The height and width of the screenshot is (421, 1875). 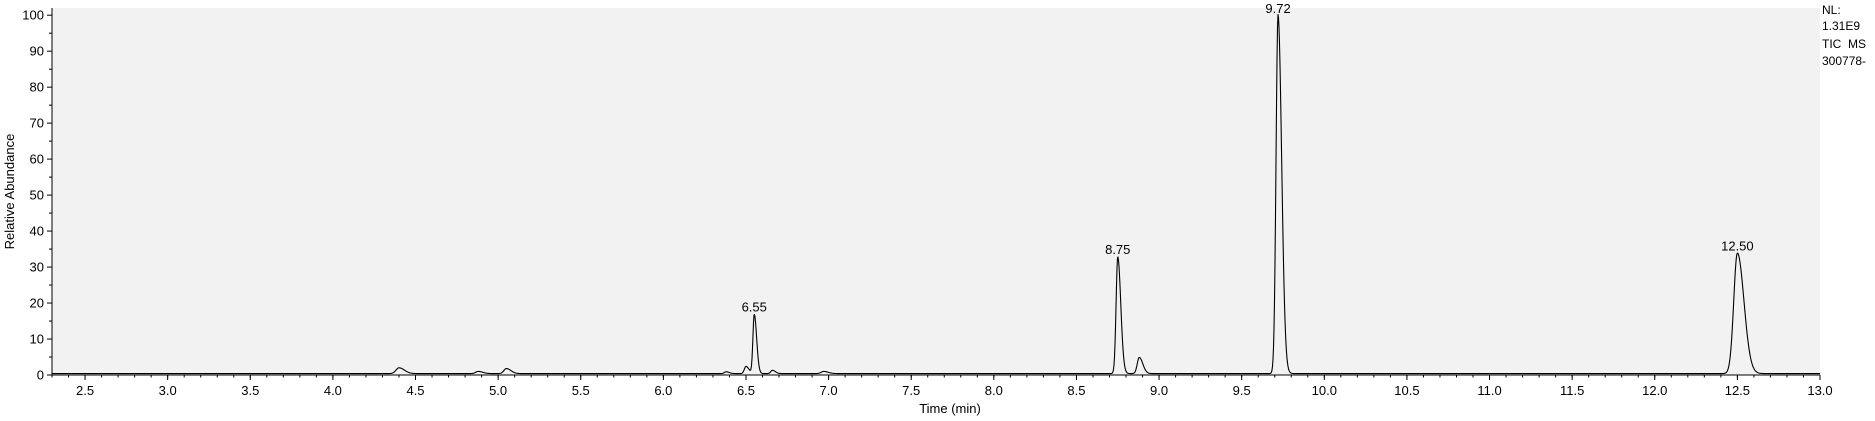 I want to click on y-tick-label: 30, so click(x=37, y=267).